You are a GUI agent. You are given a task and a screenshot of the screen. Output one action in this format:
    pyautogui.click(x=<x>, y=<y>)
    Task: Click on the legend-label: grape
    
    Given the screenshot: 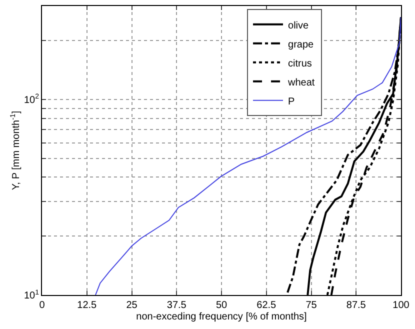 What is the action you would take?
    pyautogui.click(x=301, y=44)
    